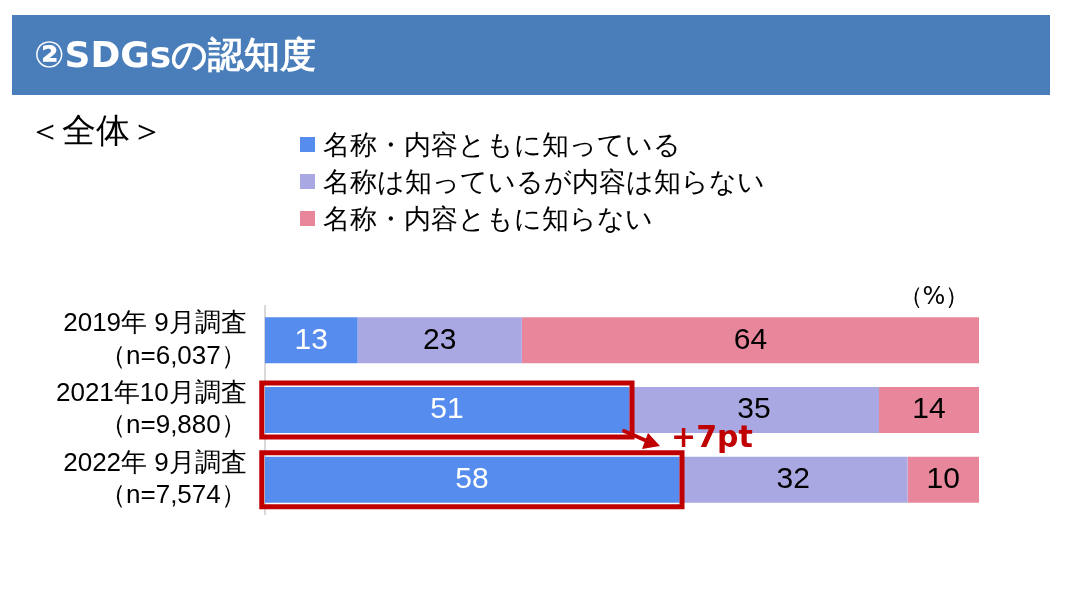 The width and height of the screenshot is (1071, 600). Describe the element at coordinates (447, 408) in the screenshot. I see `data-label: 51` at that location.